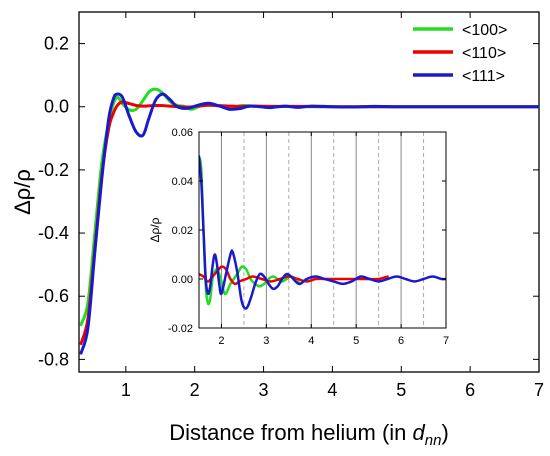 The height and width of the screenshot is (456, 550). What do you see at coordinates (484, 53) in the screenshot?
I see `legend-label-1: <110>` at bounding box center [484, 53].